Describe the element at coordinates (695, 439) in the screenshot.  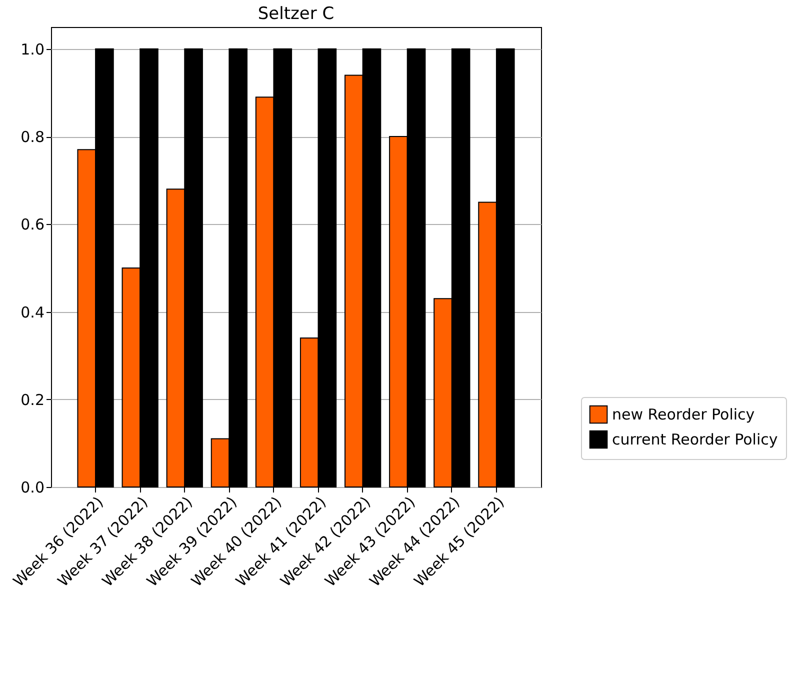
I see `legend-label: current Reorder Policy` at that location.